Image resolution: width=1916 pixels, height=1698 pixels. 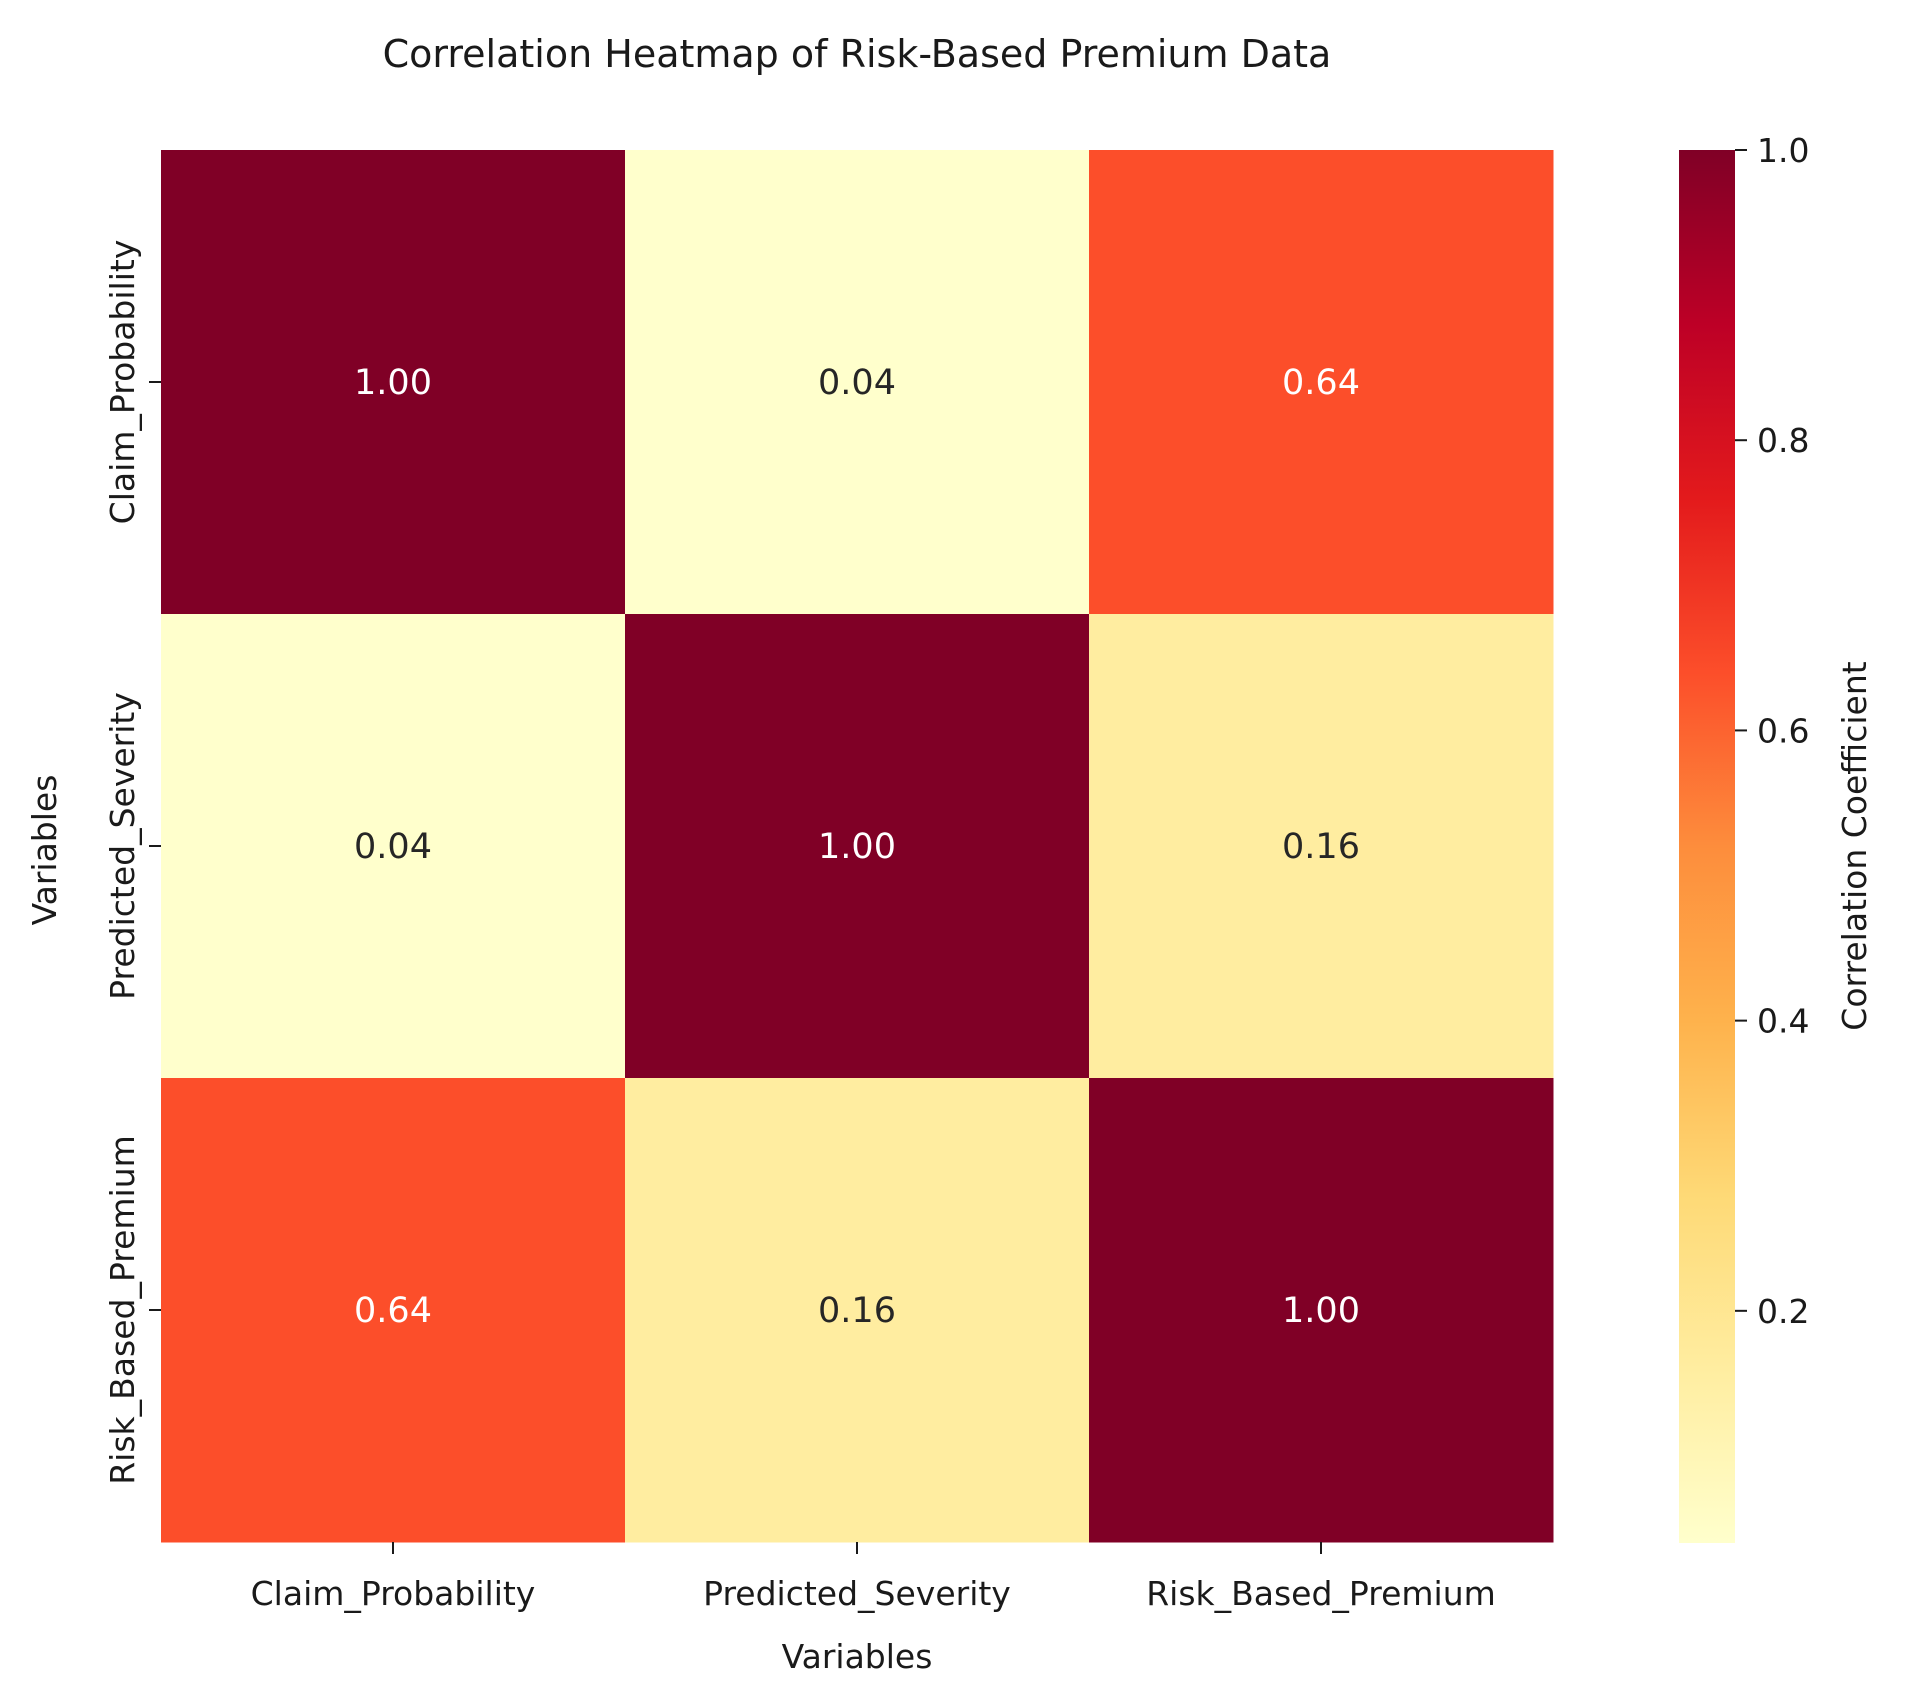 I want to click on x-tick-label: Risk_Based_Premium, so click(x=1321, y=1593).